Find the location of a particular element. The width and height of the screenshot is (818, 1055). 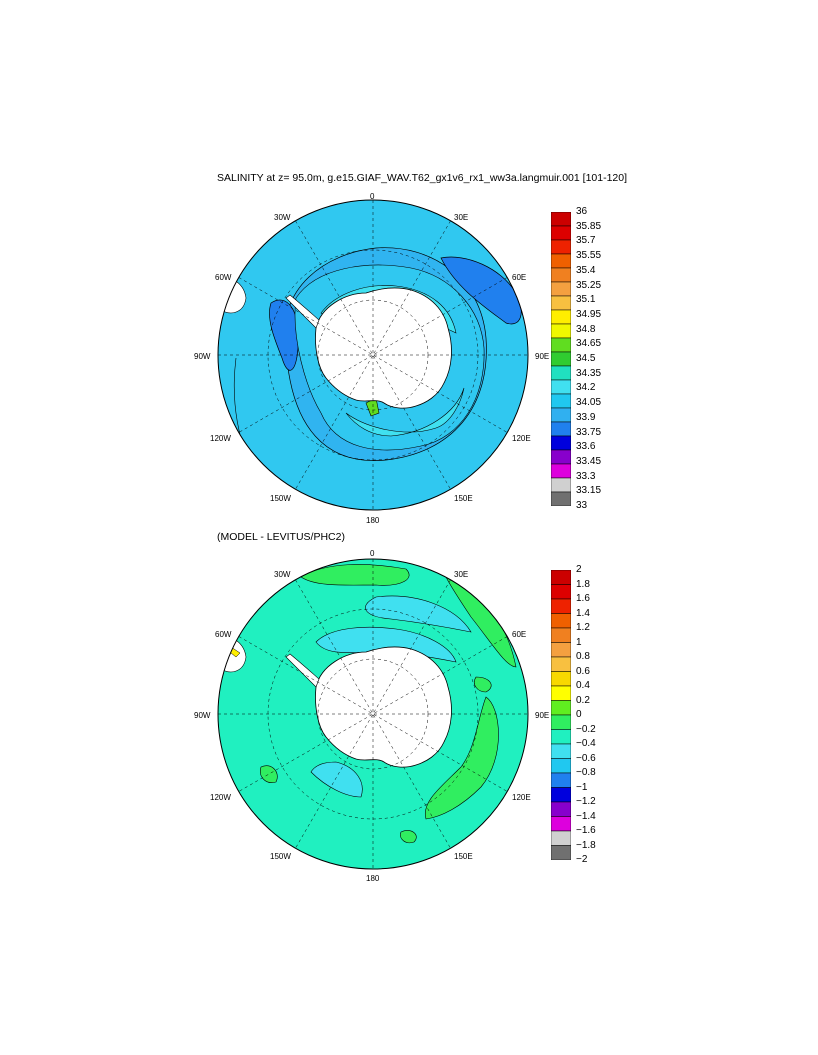

colorbar-tick-label: 35.55 is located at coordinates (589, 256).